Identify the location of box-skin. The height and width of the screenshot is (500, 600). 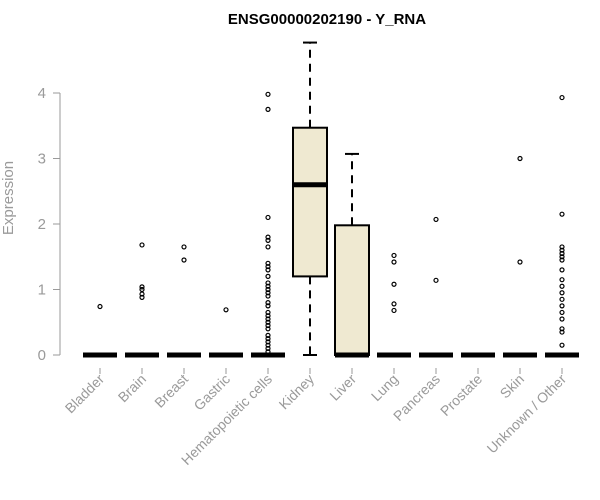
(520, 256).